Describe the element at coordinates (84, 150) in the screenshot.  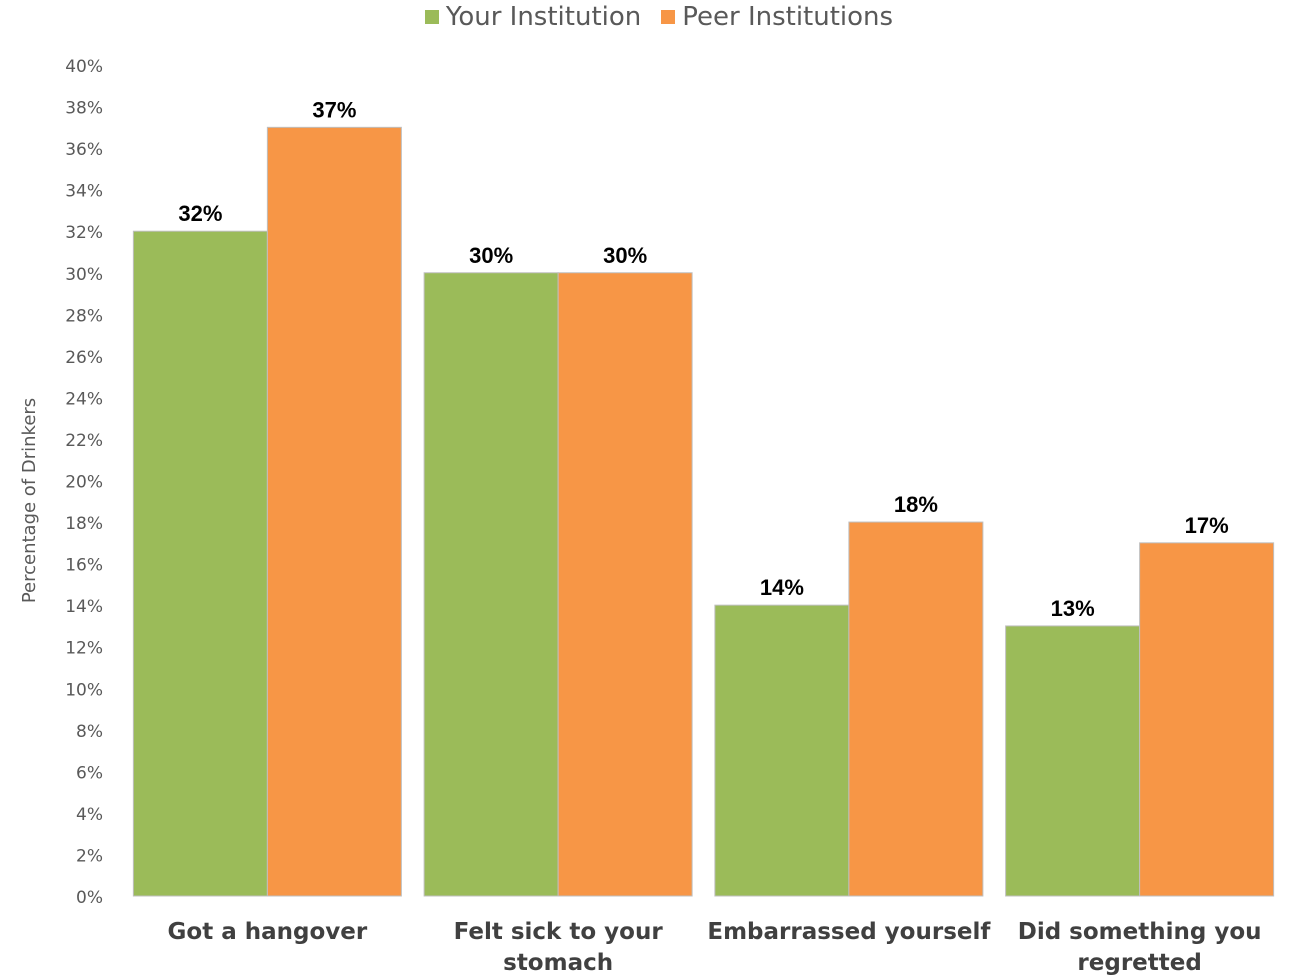
I see `y-tick-label: 36%` at that location.